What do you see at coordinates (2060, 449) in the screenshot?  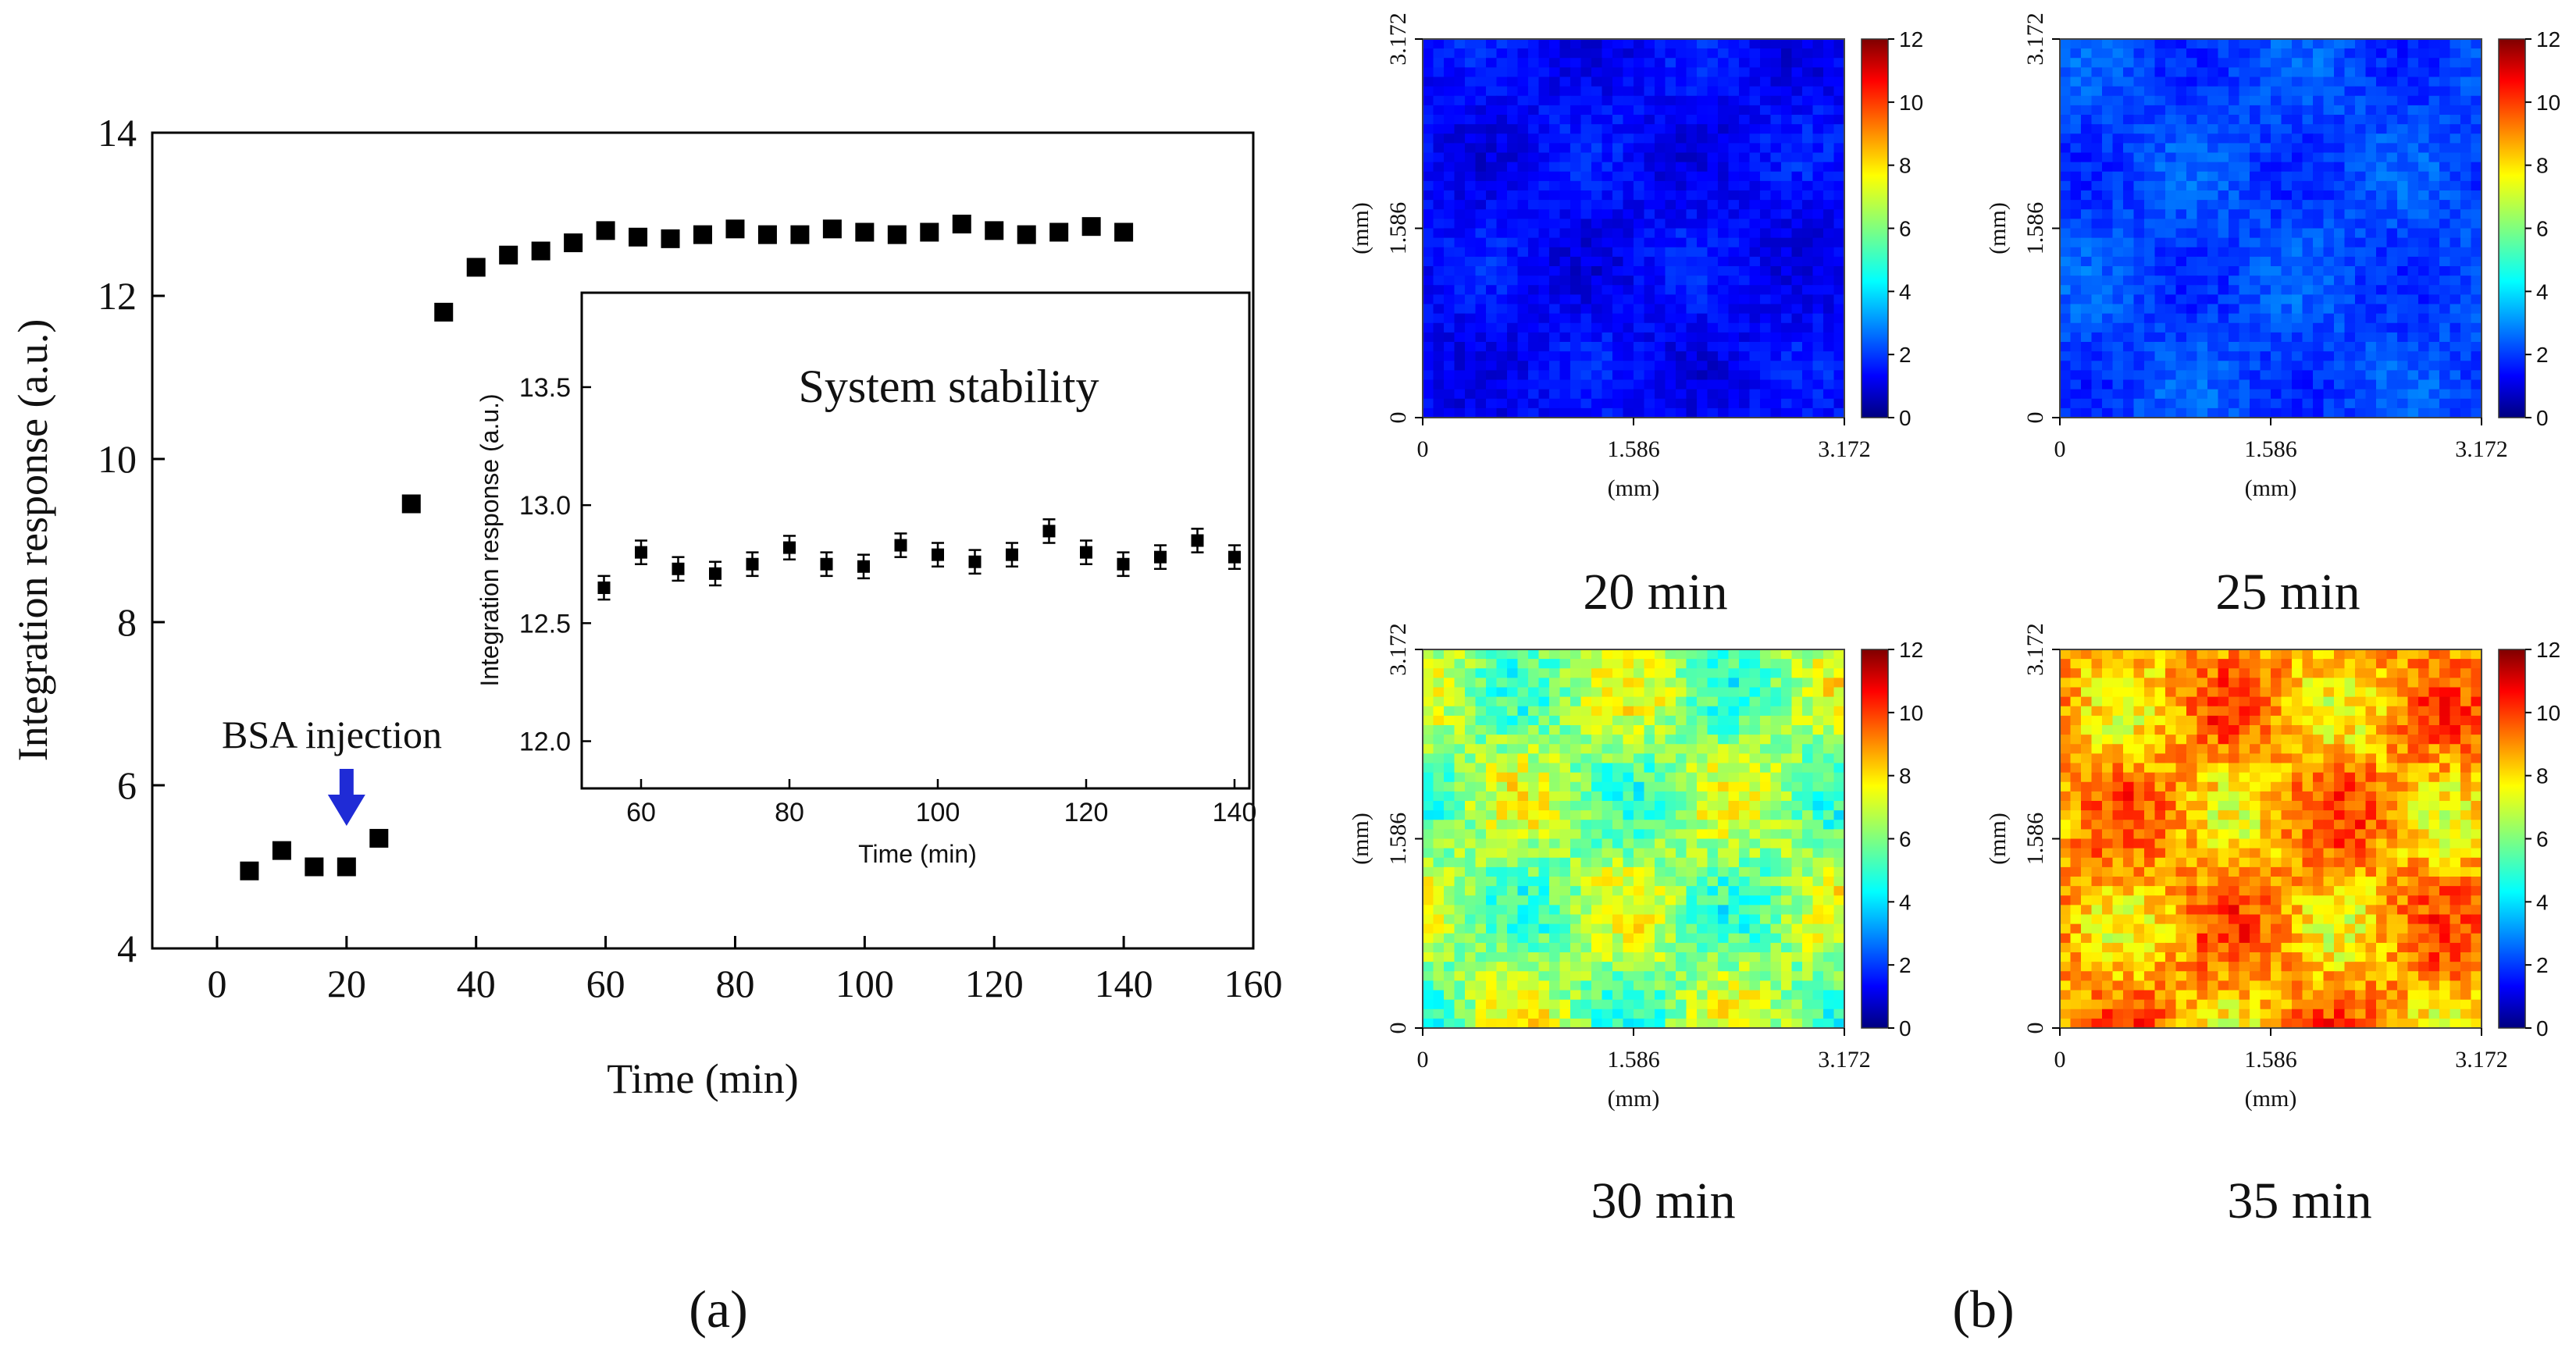 I see `heatmap-x-tick-label: 0` at bounding box center [2060, 449].